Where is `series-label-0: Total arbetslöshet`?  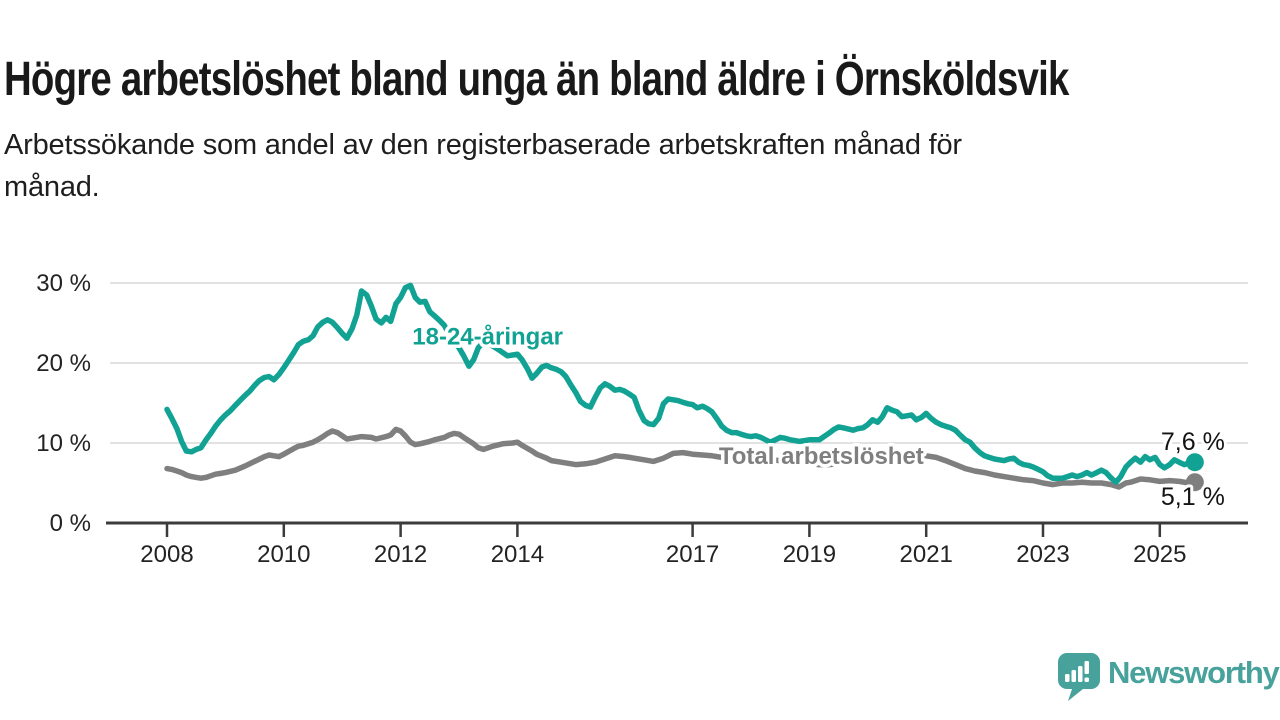
series-label-0: Total arbetslöshet is located at coordinates (821, 456).